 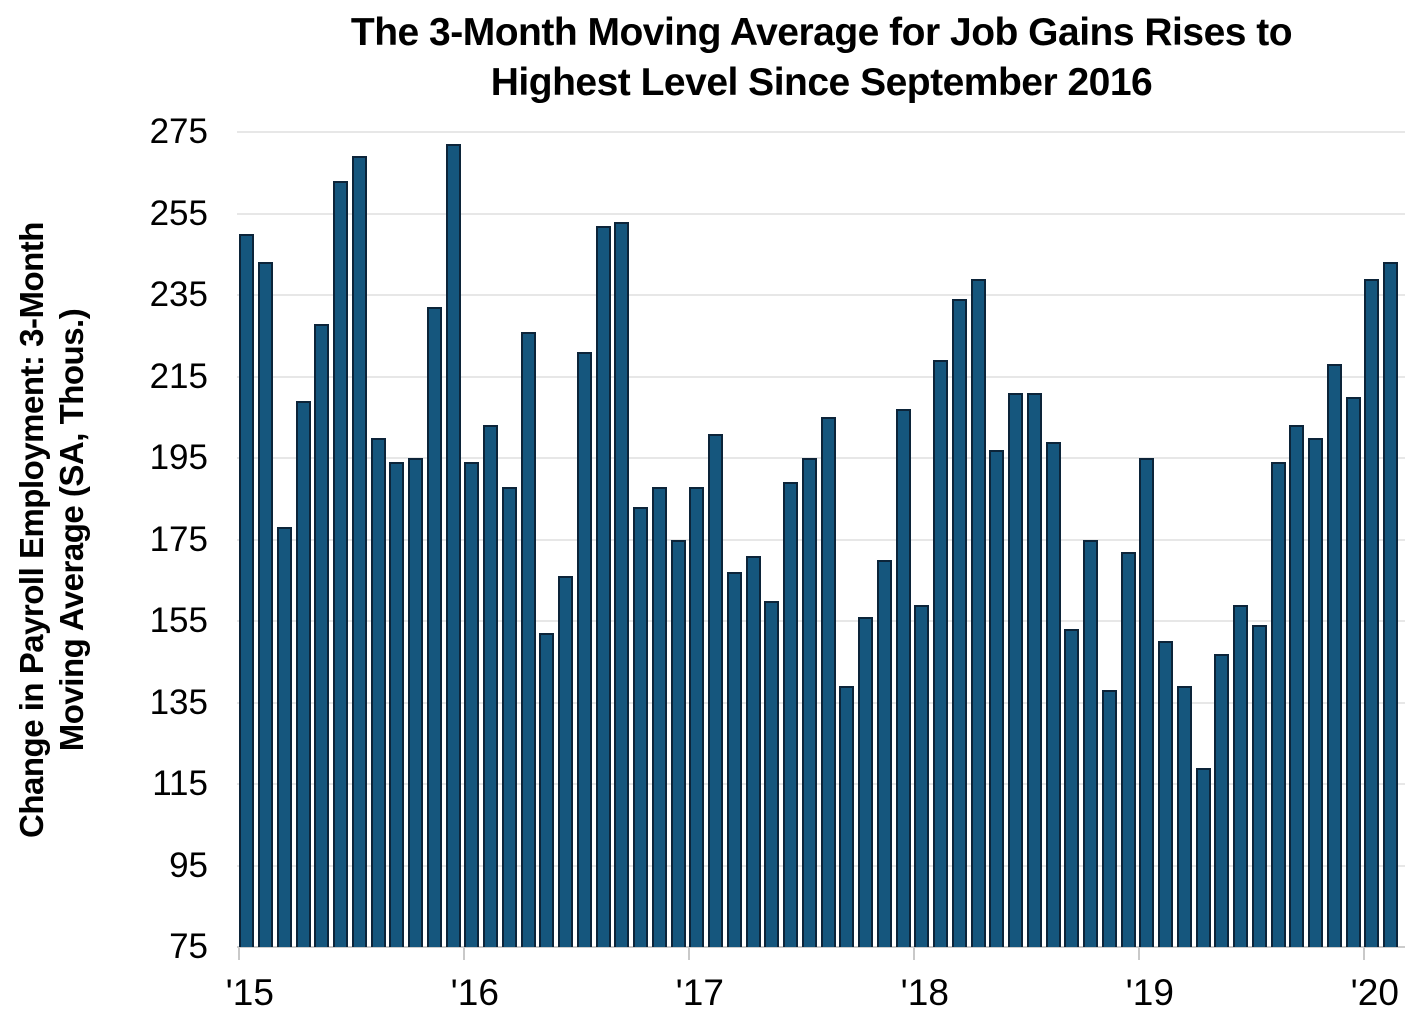 I want to click on y-tick-label-95: 95, so click(x=188, y=865).